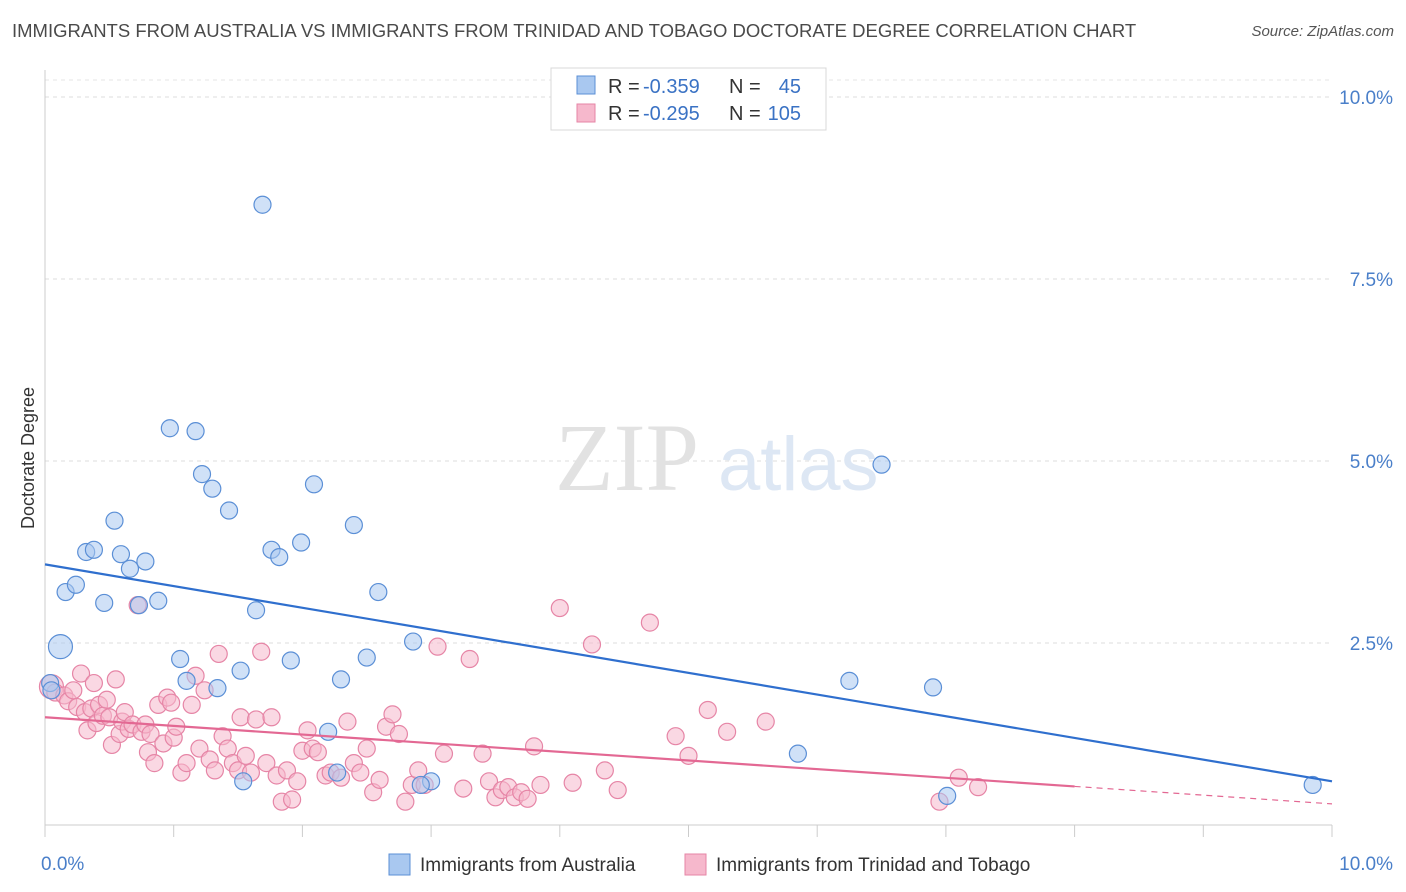  Describe the element at coordinates (671, 114) in the screenshot. I see `legend-r-value-trinidad: -0.295` at that location.